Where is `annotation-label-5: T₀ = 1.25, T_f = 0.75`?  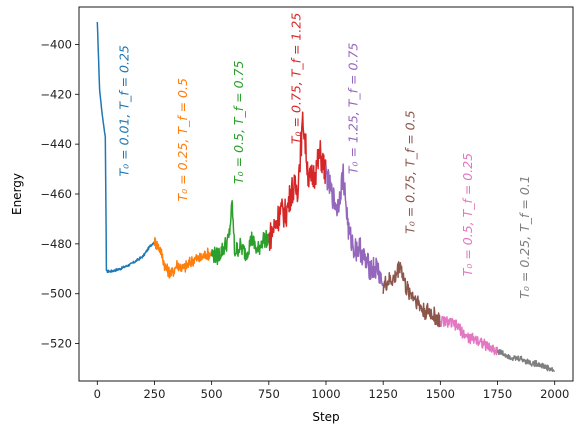 annotation-label-5: T₀ = 1.25, T_f = 0.75 is located at coordinates (352, 108).